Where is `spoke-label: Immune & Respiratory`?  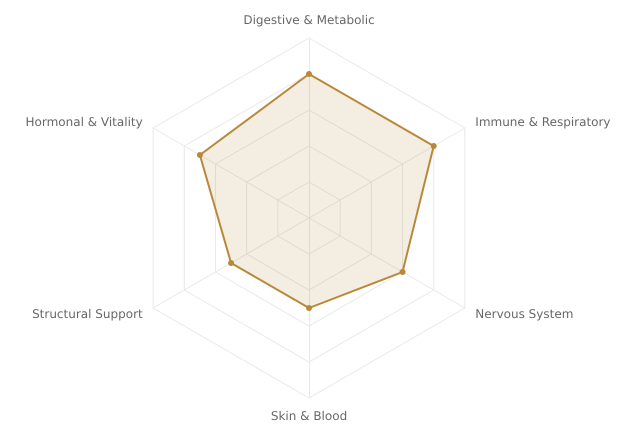
spoke-label: Immune & Respiratory is located at coordinates (543, 122).